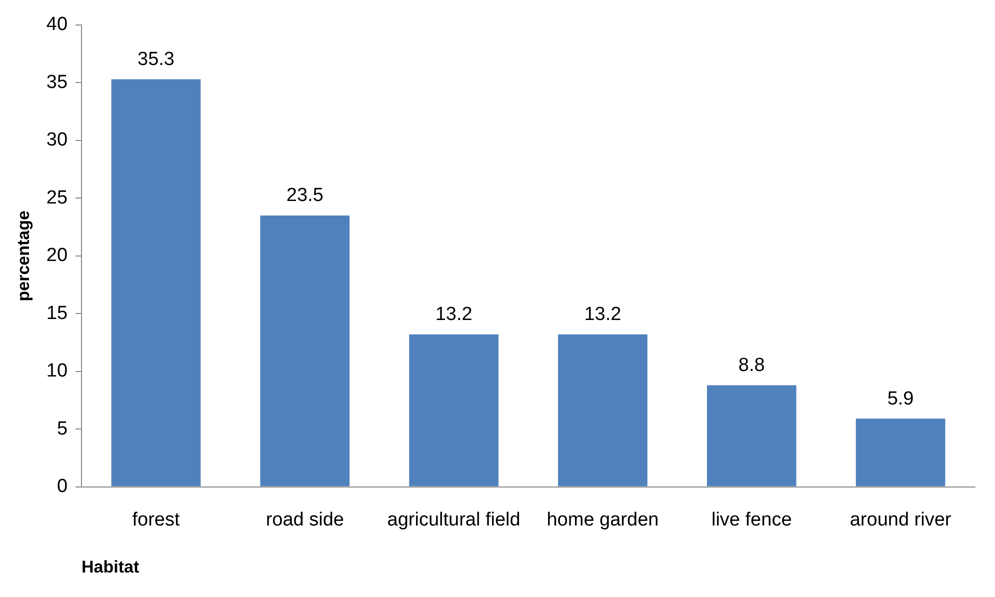 The image size is (995, 597). What do you see at coordinates (57, 197) in the screenshot?
I see `y-tick-label: 25` at bounding box center [57, 197].